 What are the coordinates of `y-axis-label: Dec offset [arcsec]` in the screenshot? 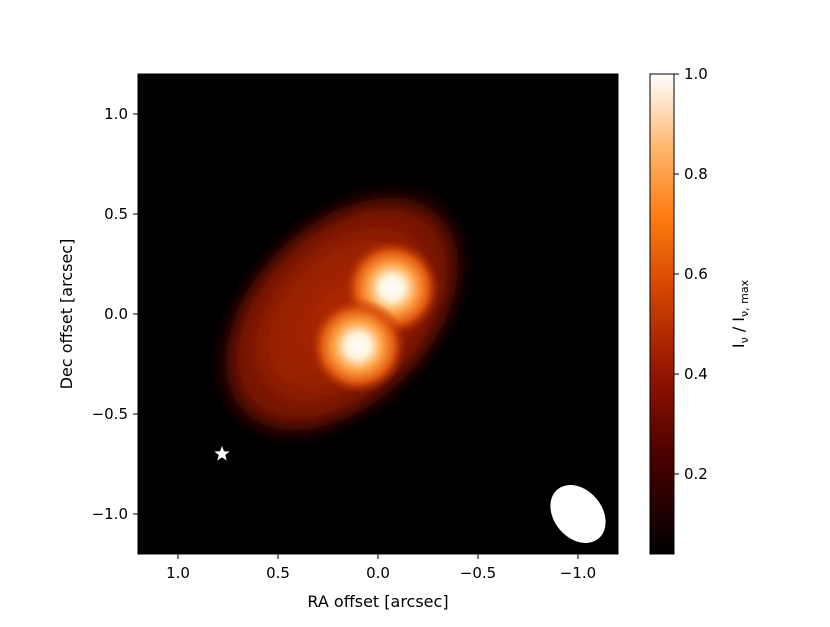 It's located at (66, 314).